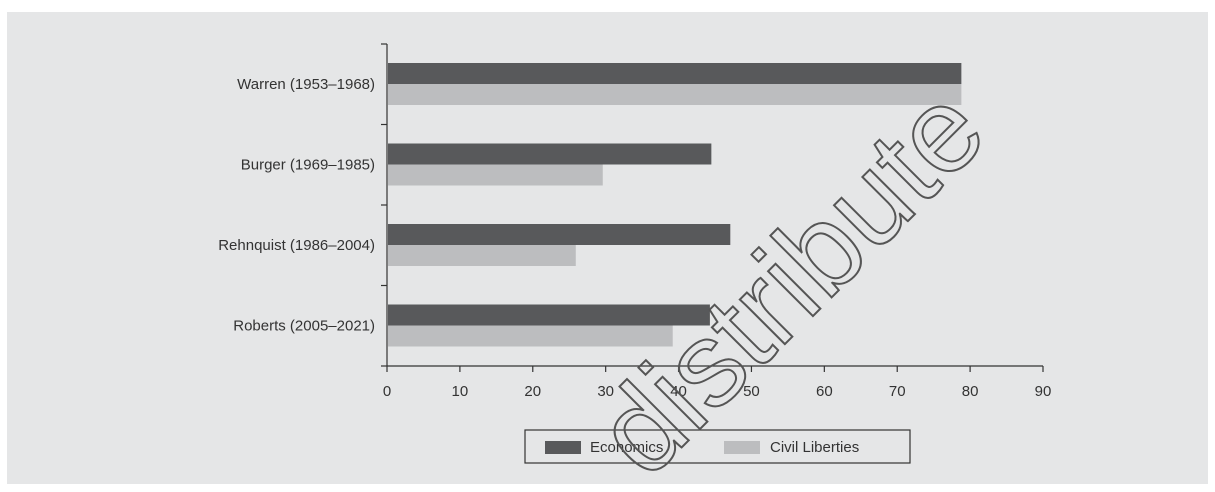 This screenshot has height=492, width=1215. What do you see at coordinates (532, 391) in the screenshot?
I see `x-tick-label: 20` at bounding box center [532, 391].